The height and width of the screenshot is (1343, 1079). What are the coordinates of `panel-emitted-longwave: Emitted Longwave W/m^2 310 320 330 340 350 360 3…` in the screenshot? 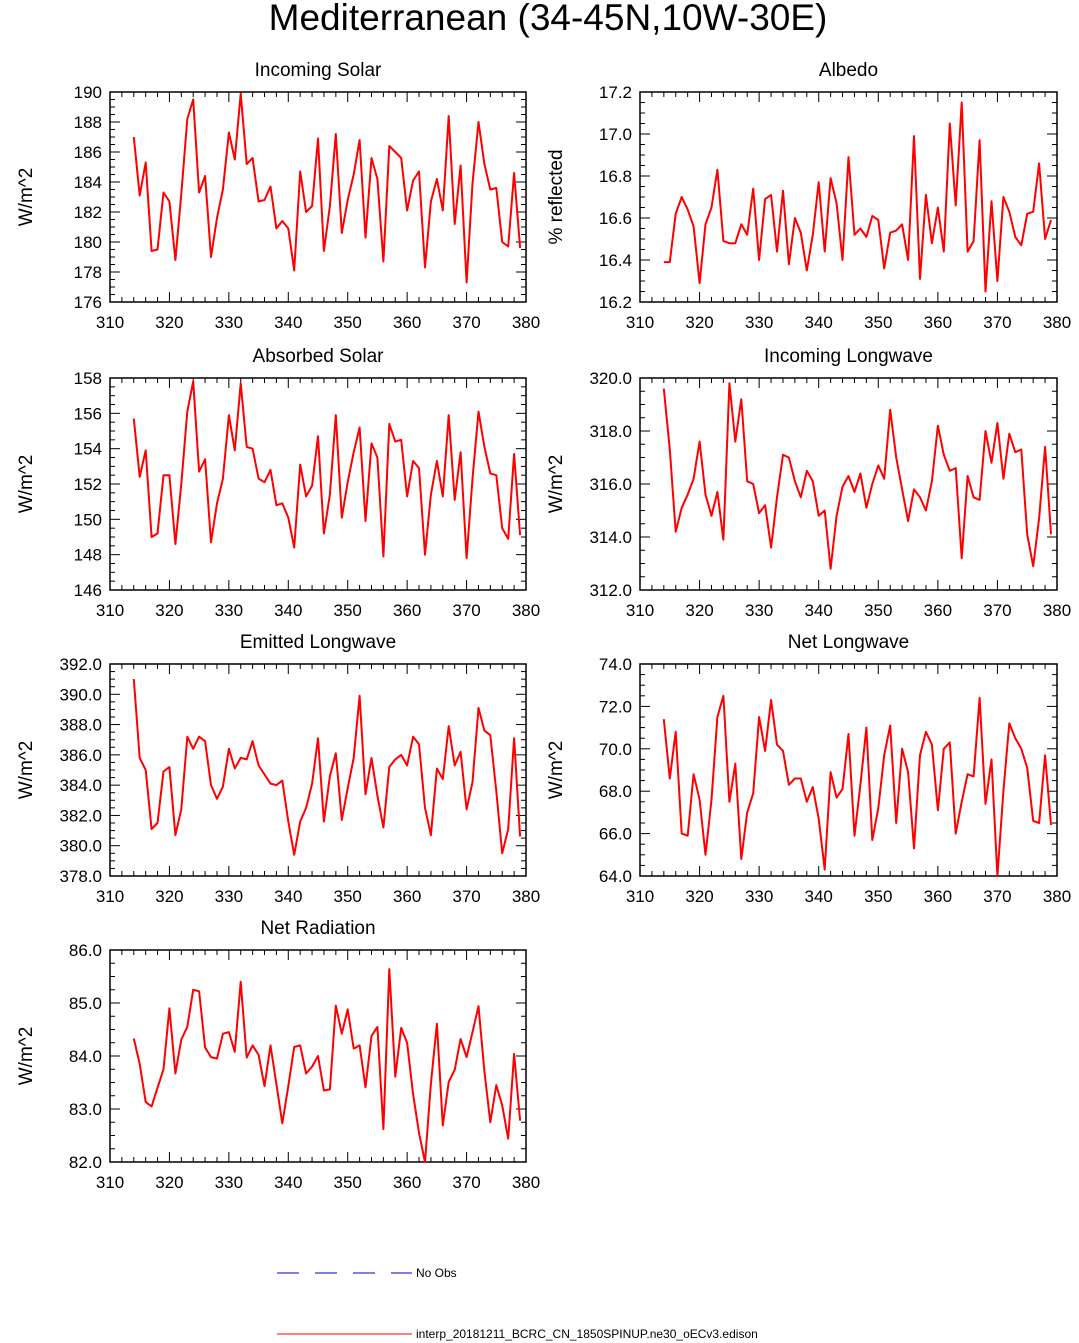 It's located at (278, 769).